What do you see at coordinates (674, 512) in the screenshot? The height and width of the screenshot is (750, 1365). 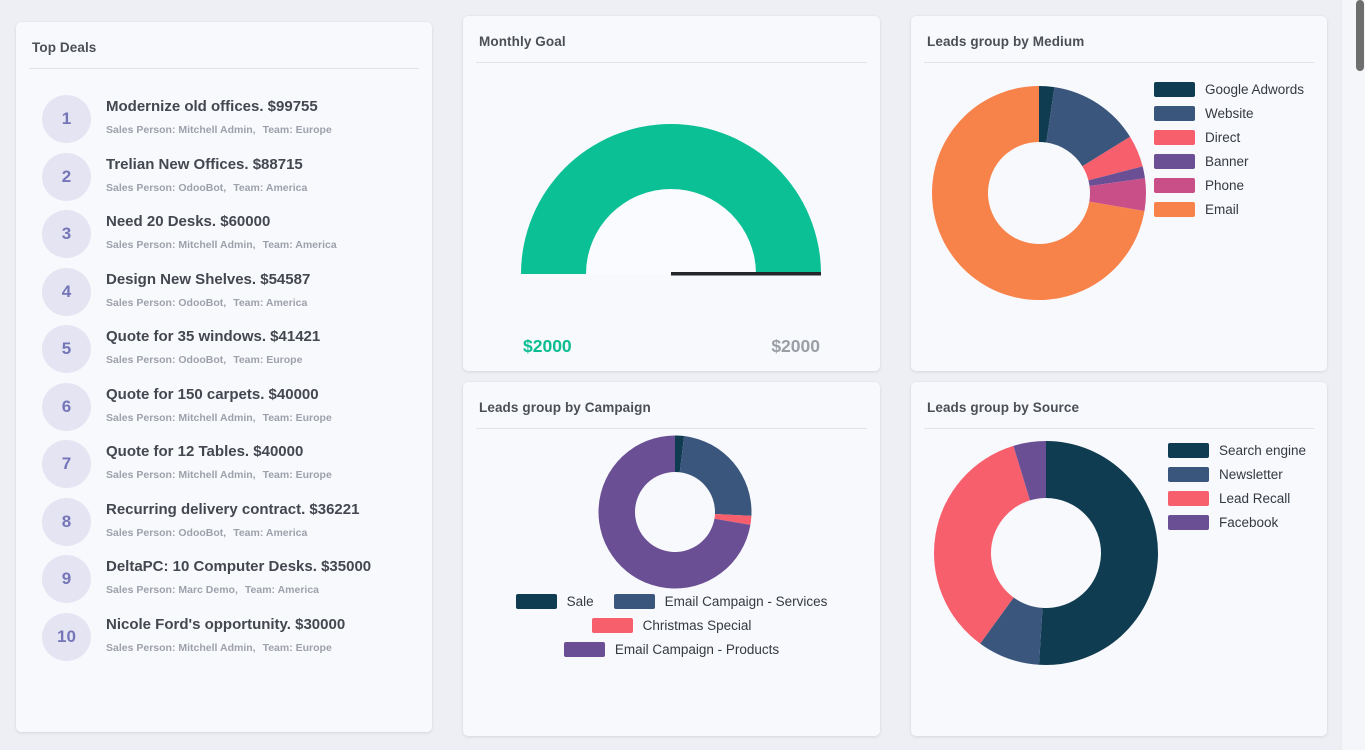 I see `slice-email-campaign-products` at bounding box center [674, 512].